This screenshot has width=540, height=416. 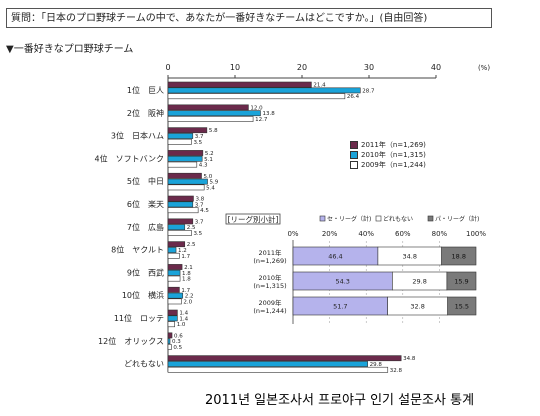 I want to click on x-tick-label: 30, so click(x=369, y=67).